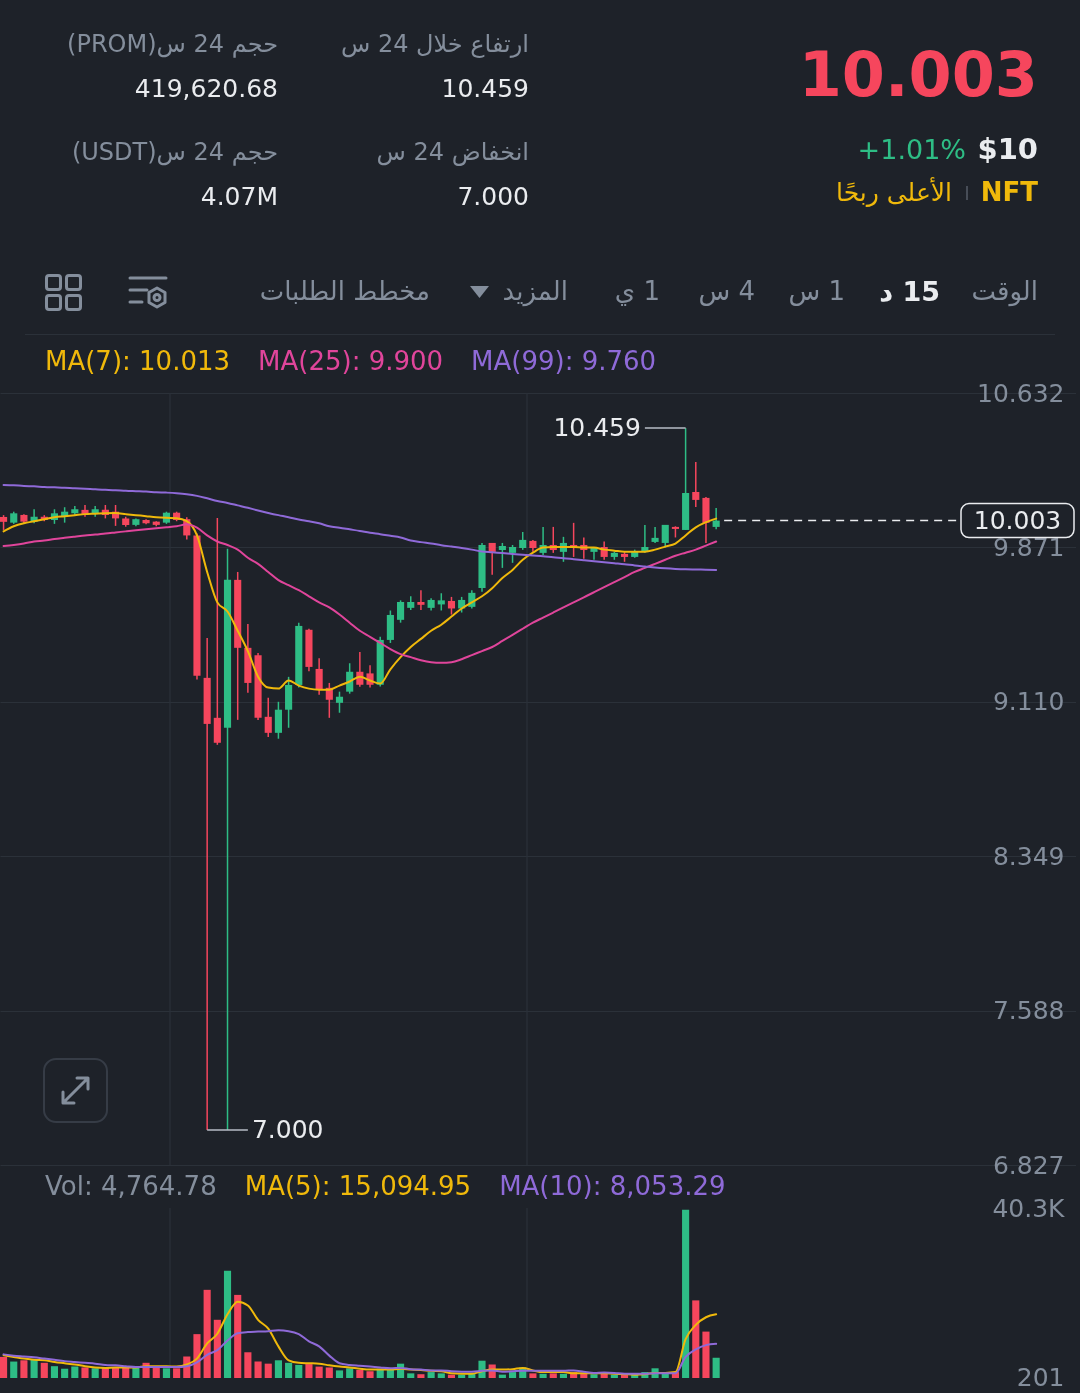 Image resolution: width=1080 pixels, height=1393 pixels. What do you see at coordinates (138, 361) in the screenshot?
I see `text: MA(7): 10.013` at bounding box center [138, 361].